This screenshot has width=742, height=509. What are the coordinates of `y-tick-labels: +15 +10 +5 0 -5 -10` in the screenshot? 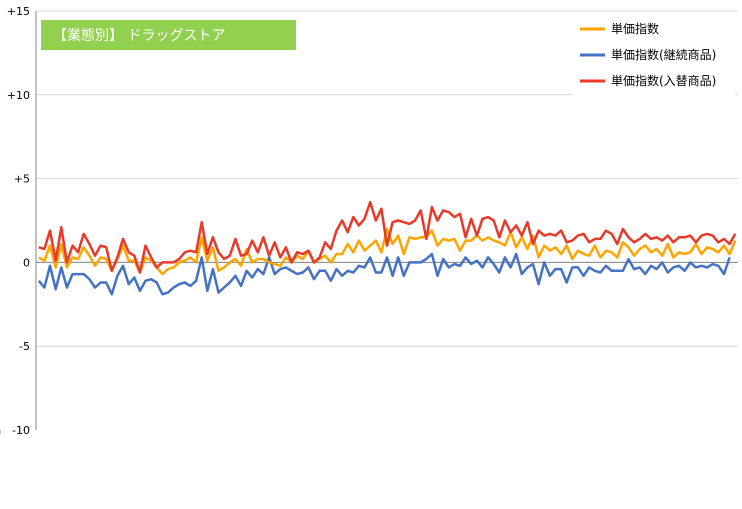 It's located at (18, 221).